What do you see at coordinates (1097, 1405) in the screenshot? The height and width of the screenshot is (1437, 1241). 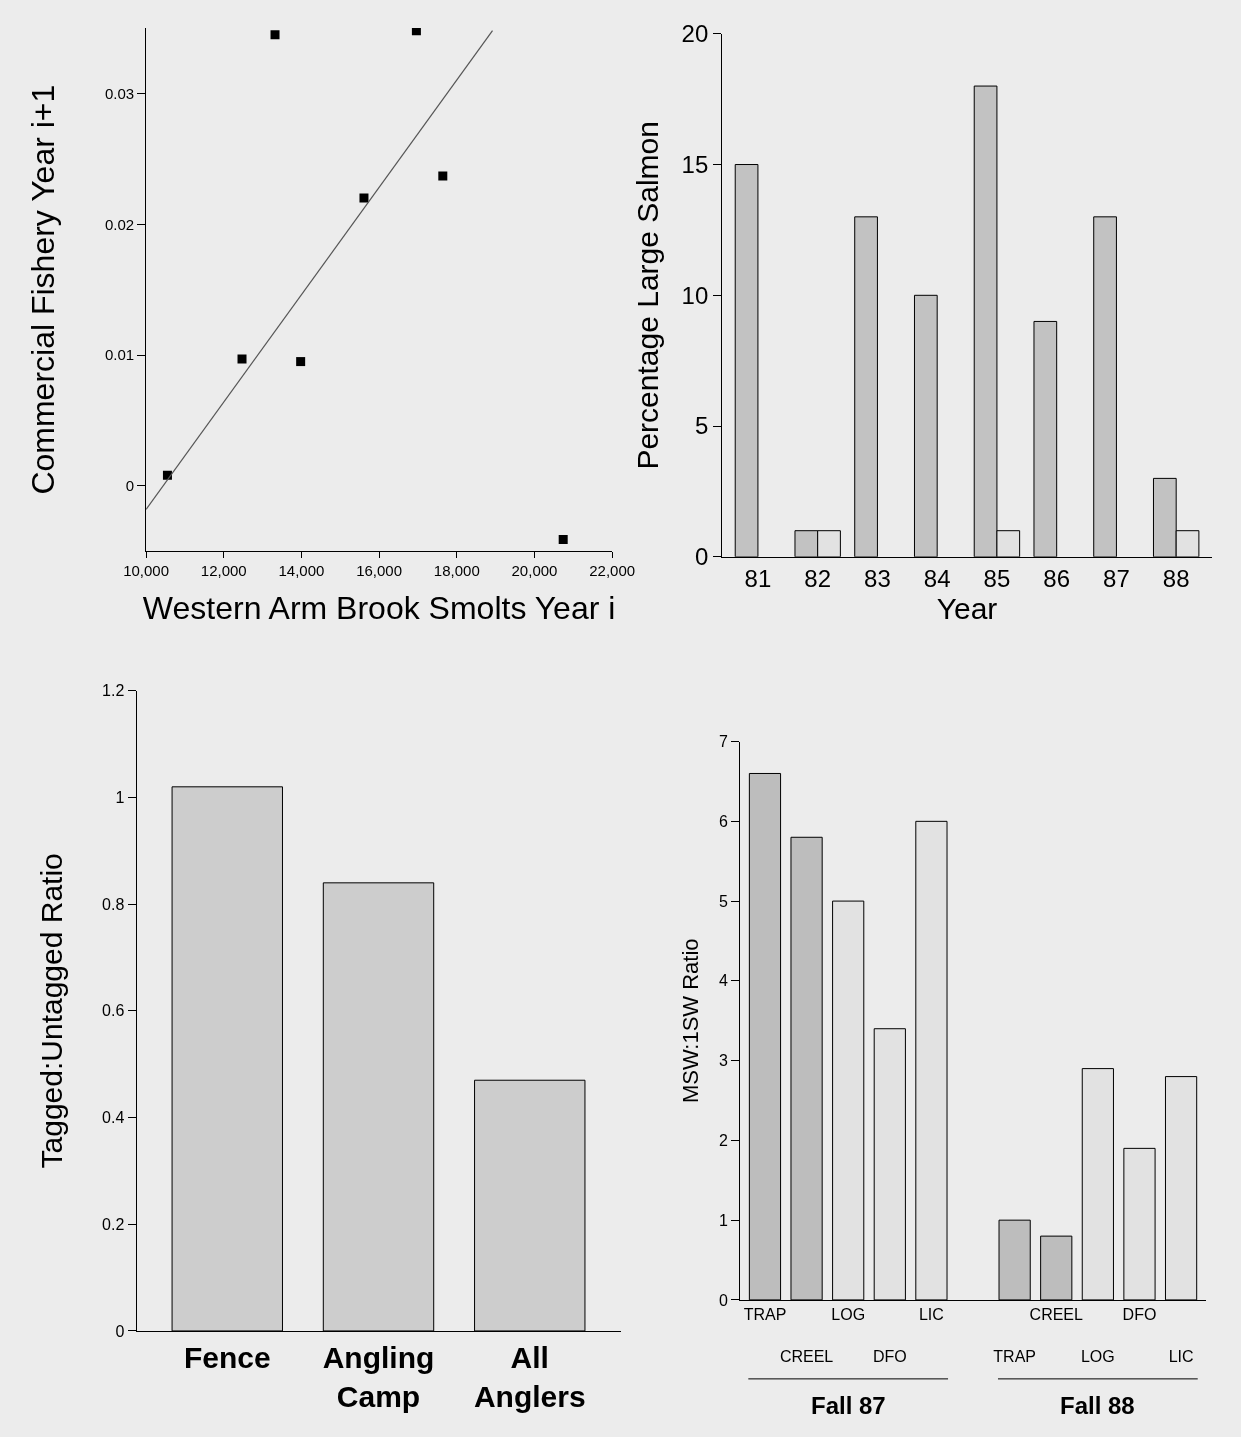 I see `text: Fall 88` at bounding box center [1097, 1405].